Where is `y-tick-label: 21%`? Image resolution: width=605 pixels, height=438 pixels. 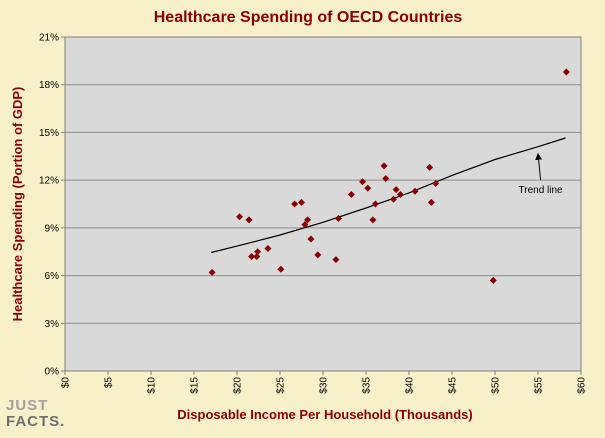
y-tick-label: 21% is located at coordinates (49, 38).